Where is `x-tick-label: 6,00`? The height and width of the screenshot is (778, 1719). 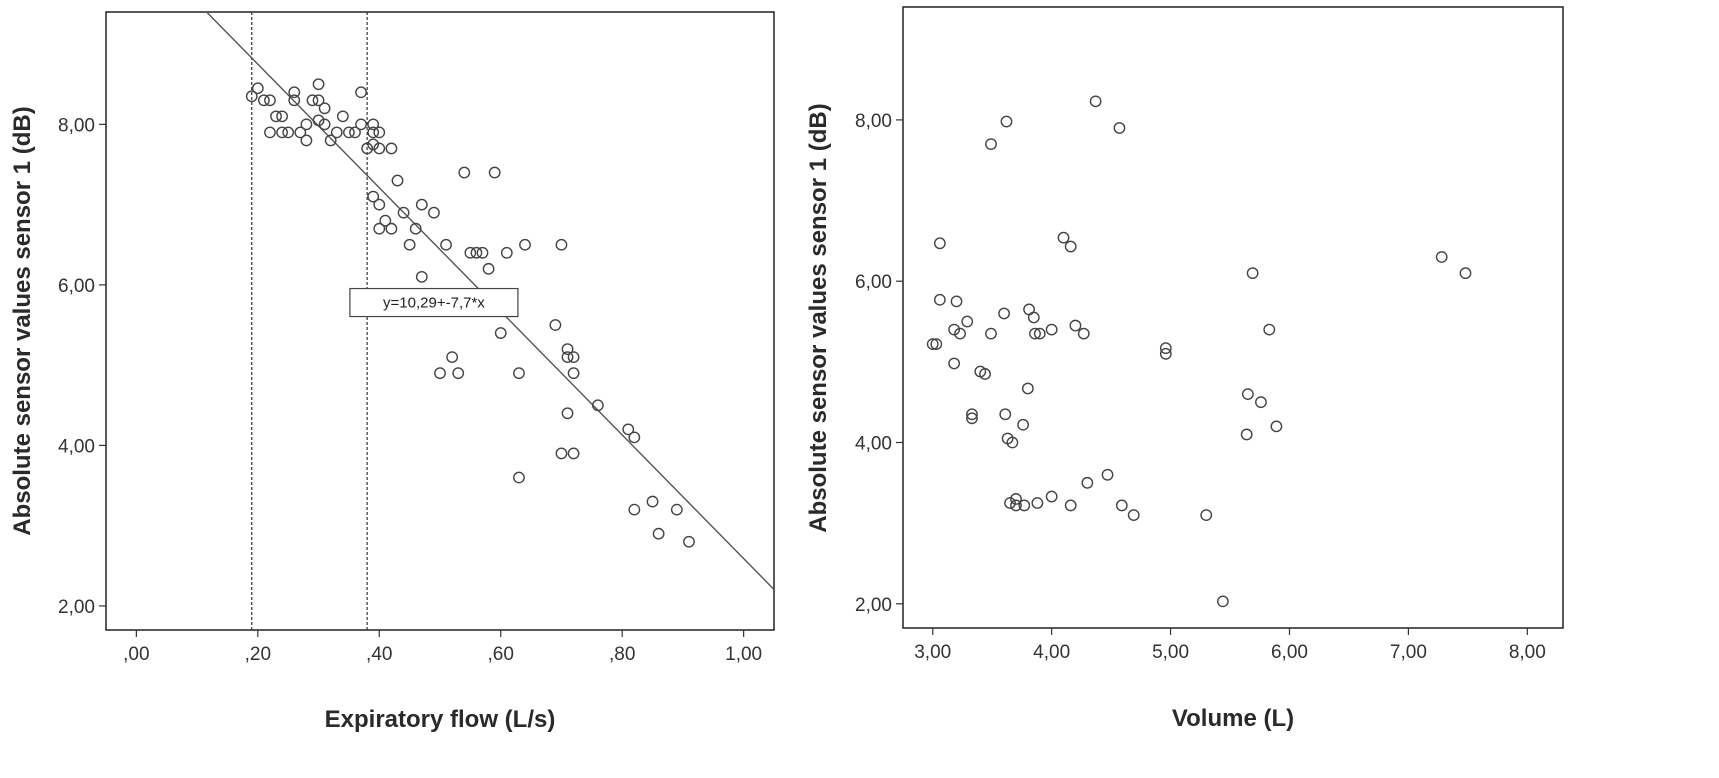
x-tick-label: 6,00 is located at coordinates (1289, 652).